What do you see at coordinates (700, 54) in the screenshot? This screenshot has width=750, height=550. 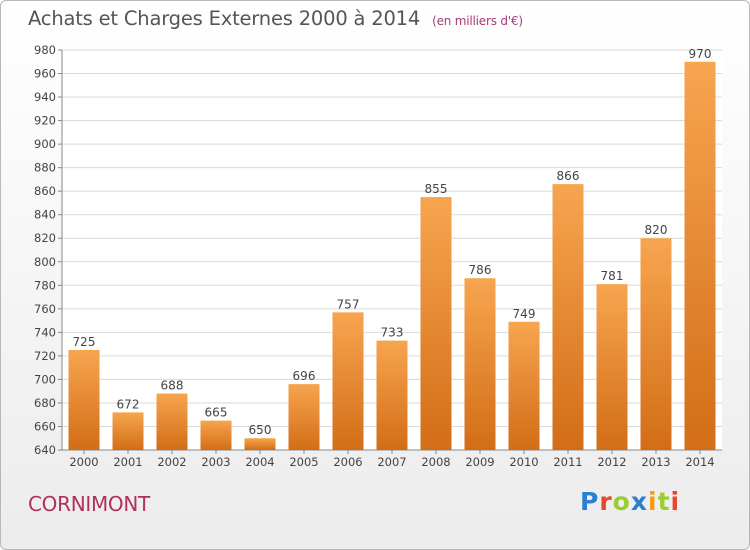 I see `data-label: 970` at bounding box center [700, 54].